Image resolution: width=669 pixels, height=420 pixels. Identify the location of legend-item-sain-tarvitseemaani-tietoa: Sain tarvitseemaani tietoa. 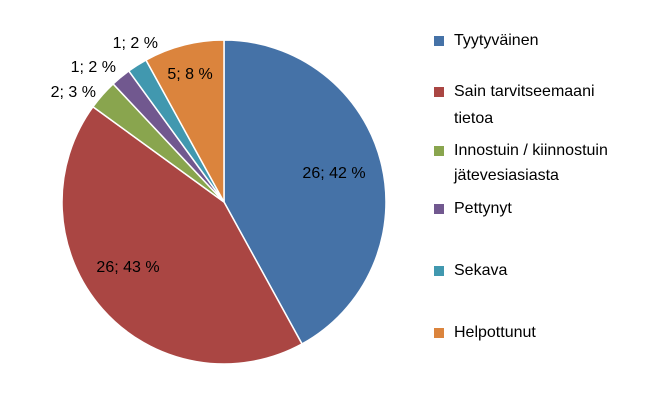
(550, 105).